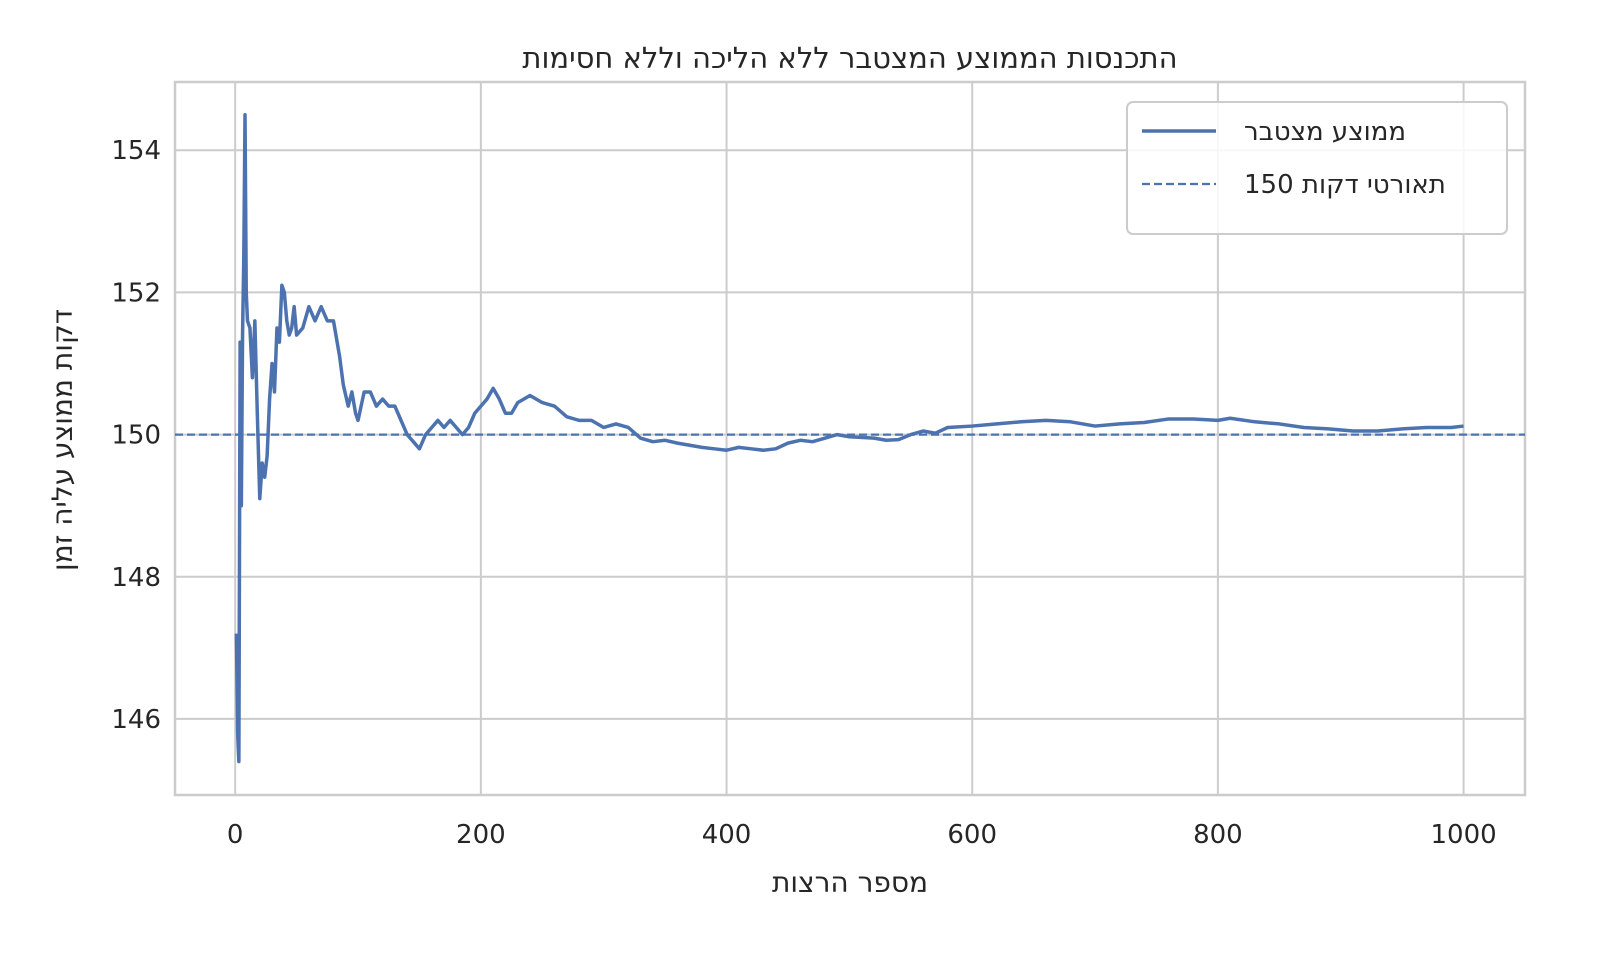  What do you see at coordinates (850, 882) in the screenshot?
I see `x-axis-label: תוצרה רפסמ` at bounding box center [850, 882].